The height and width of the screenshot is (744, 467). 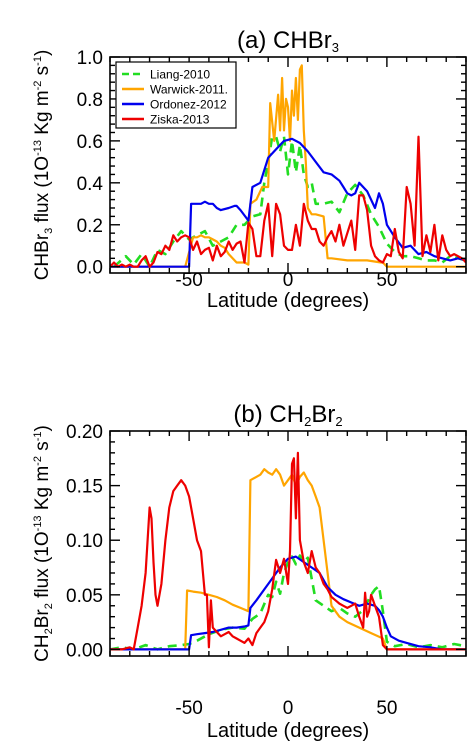 I want to click on series-line-liang-2010, so click(x=288, y=602).